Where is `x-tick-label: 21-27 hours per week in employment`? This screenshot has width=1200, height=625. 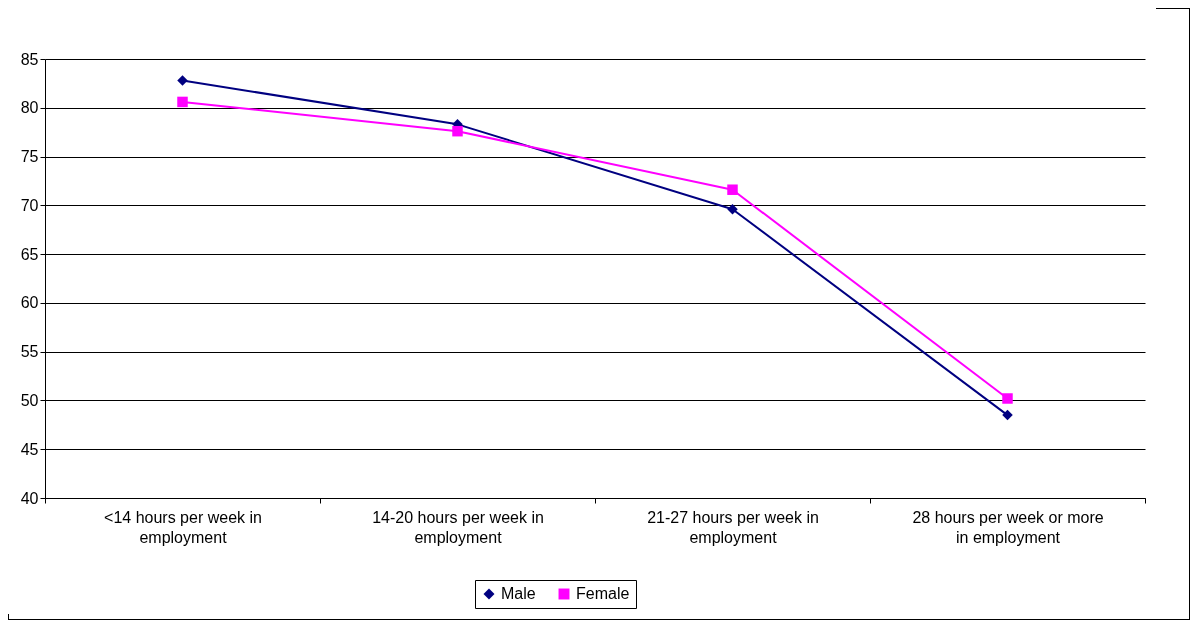 x-tick-label: 21-27 hours per week in employment is located at coordinates (733, 527).